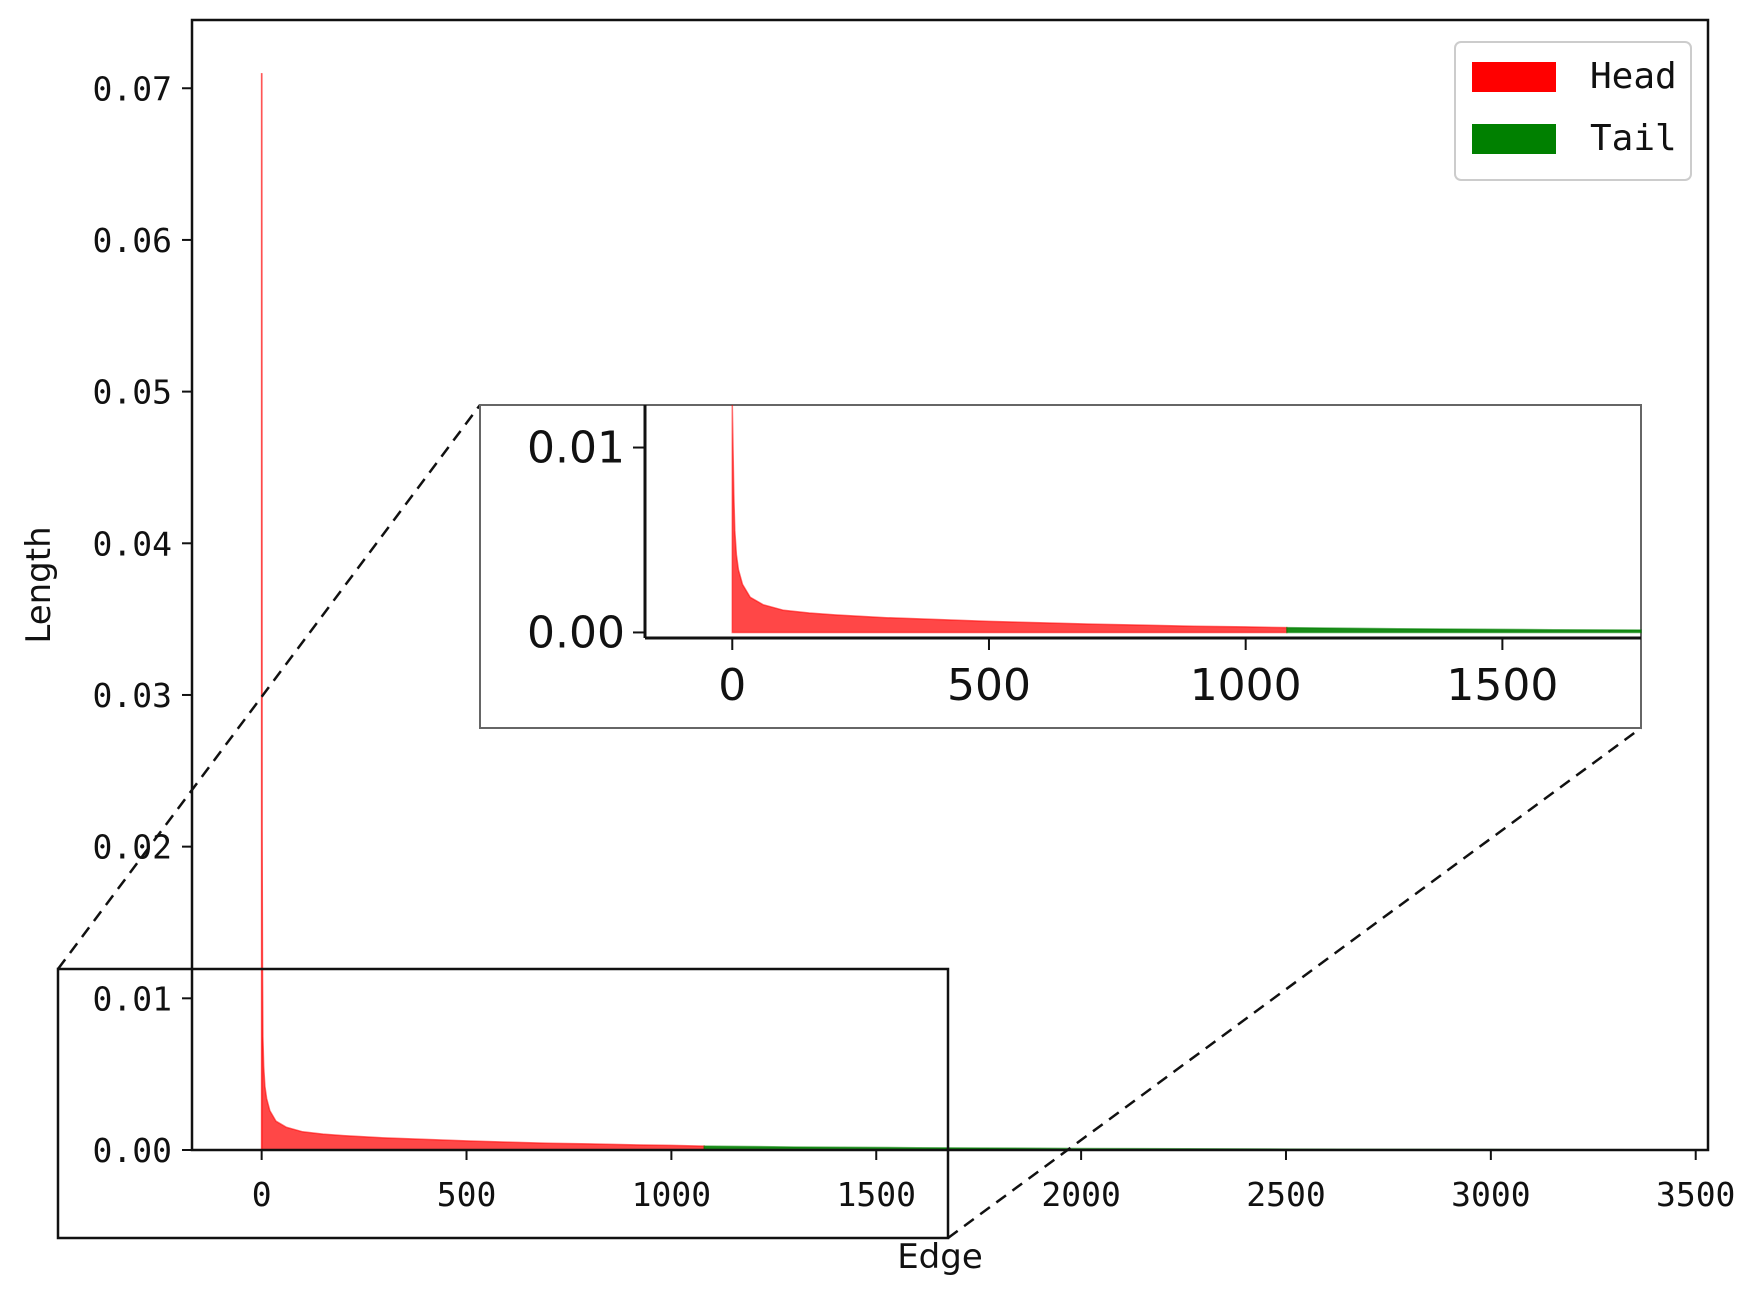 Image resolution: width=1755 pixels, height=1293 pixels. Describe the element at coordinates (1285, 1194) in the screenshot. I see `main-x-tick-label: 2500` at that location.